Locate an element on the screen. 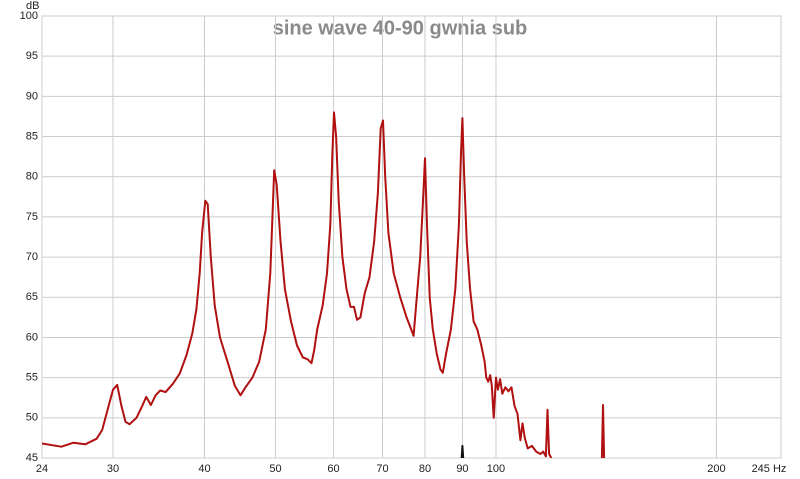 The height and width of the screenshot is (479, 800). x-tick-label: 70 is located at coordinates (382, 469).